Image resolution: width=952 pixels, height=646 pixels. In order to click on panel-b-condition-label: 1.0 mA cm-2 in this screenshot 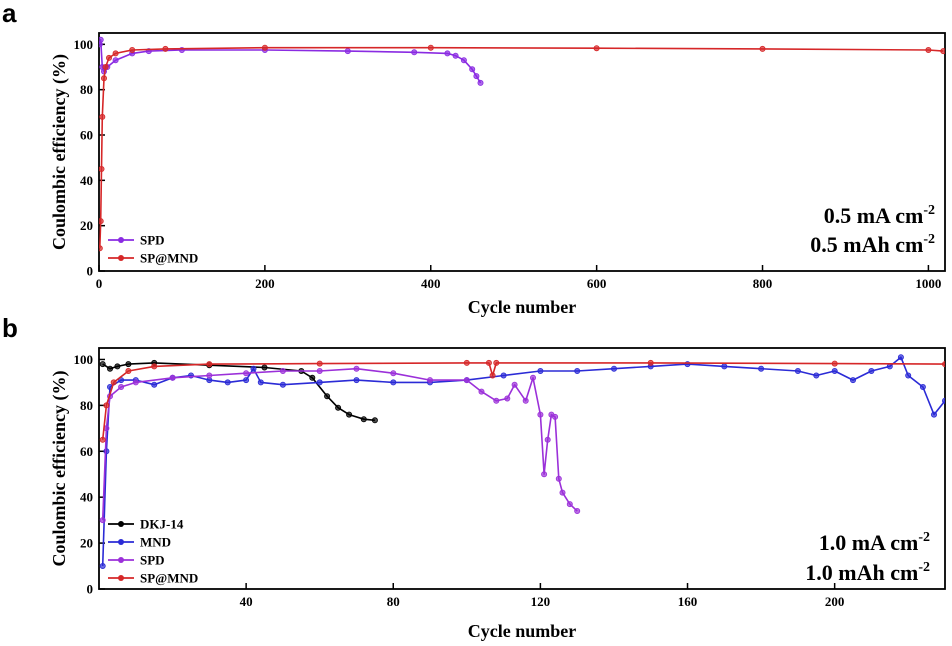, I will do `click(874, 542)`.